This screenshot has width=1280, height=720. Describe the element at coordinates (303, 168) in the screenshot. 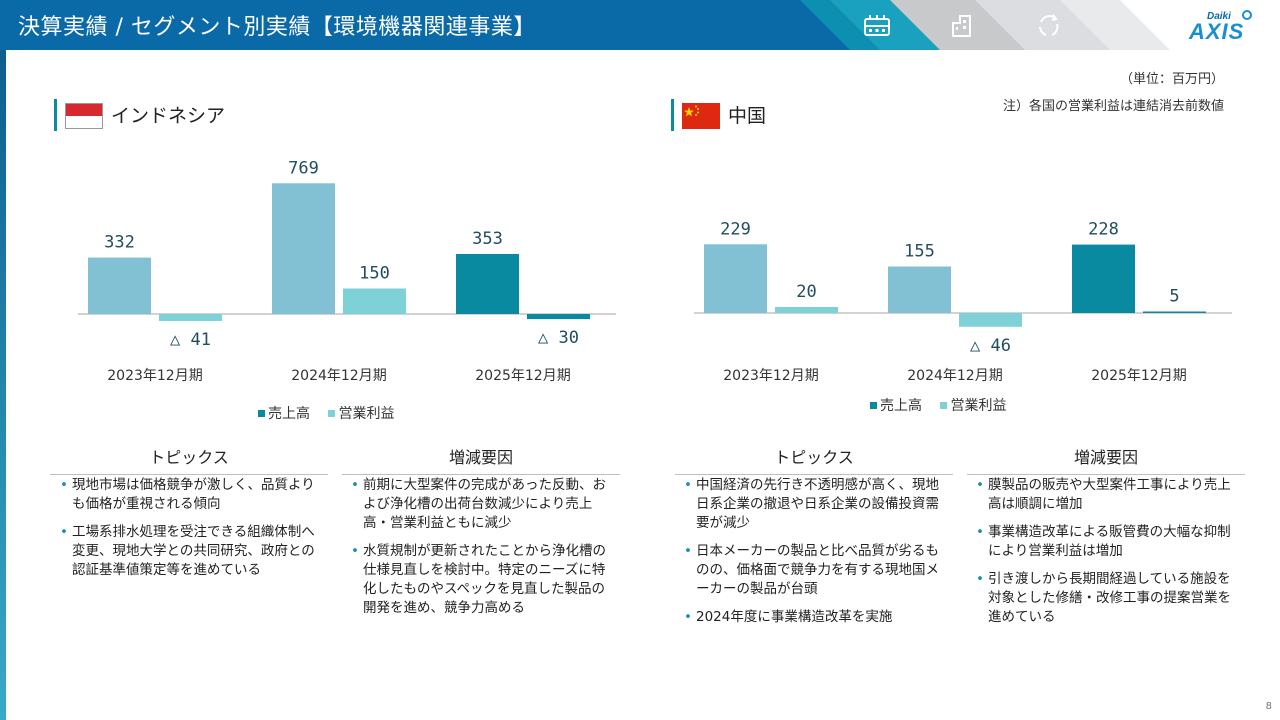

I see `data-label: 769` at that location.